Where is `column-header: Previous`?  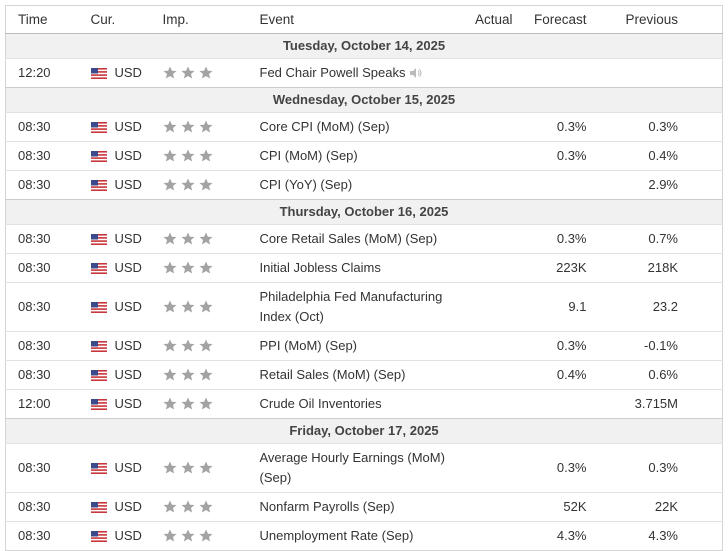
column-header: Previous is located at coordinates (659, 19).